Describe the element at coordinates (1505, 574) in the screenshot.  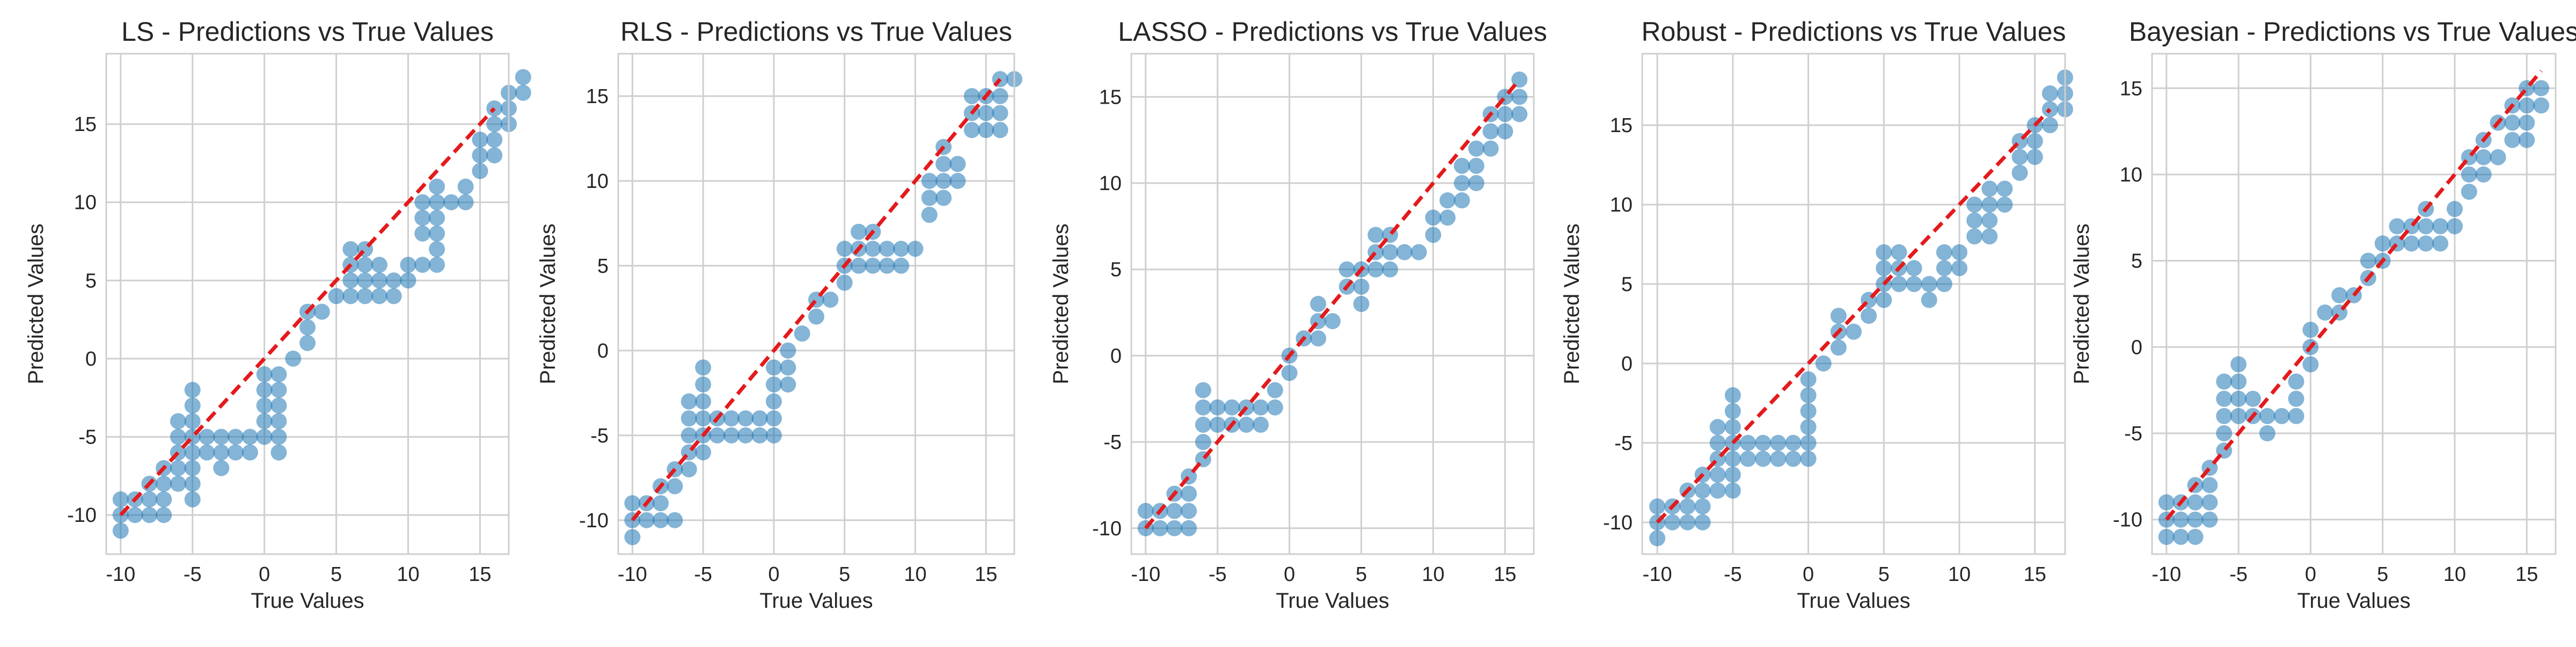
I see `x-tick-label: 15` at that location.